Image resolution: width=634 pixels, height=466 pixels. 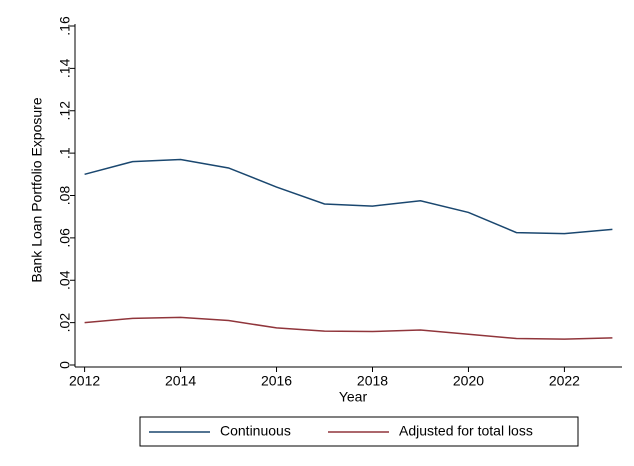 I want to click on x-axis-label: Year, so click(x=353, y=397).